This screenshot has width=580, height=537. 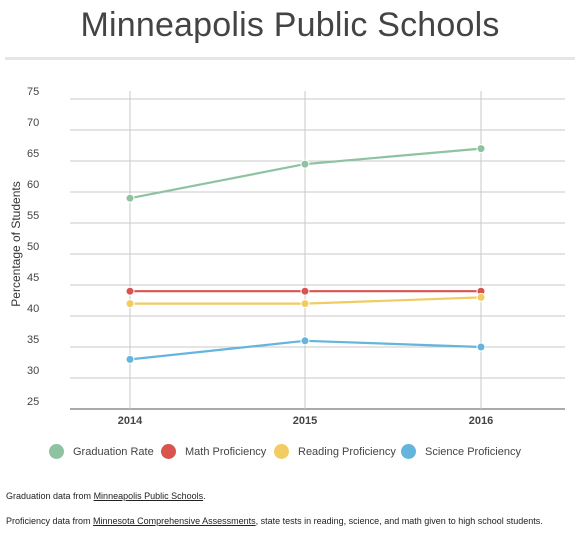 I want to click on y-tick-label: 30, so click(x=33, y=371).